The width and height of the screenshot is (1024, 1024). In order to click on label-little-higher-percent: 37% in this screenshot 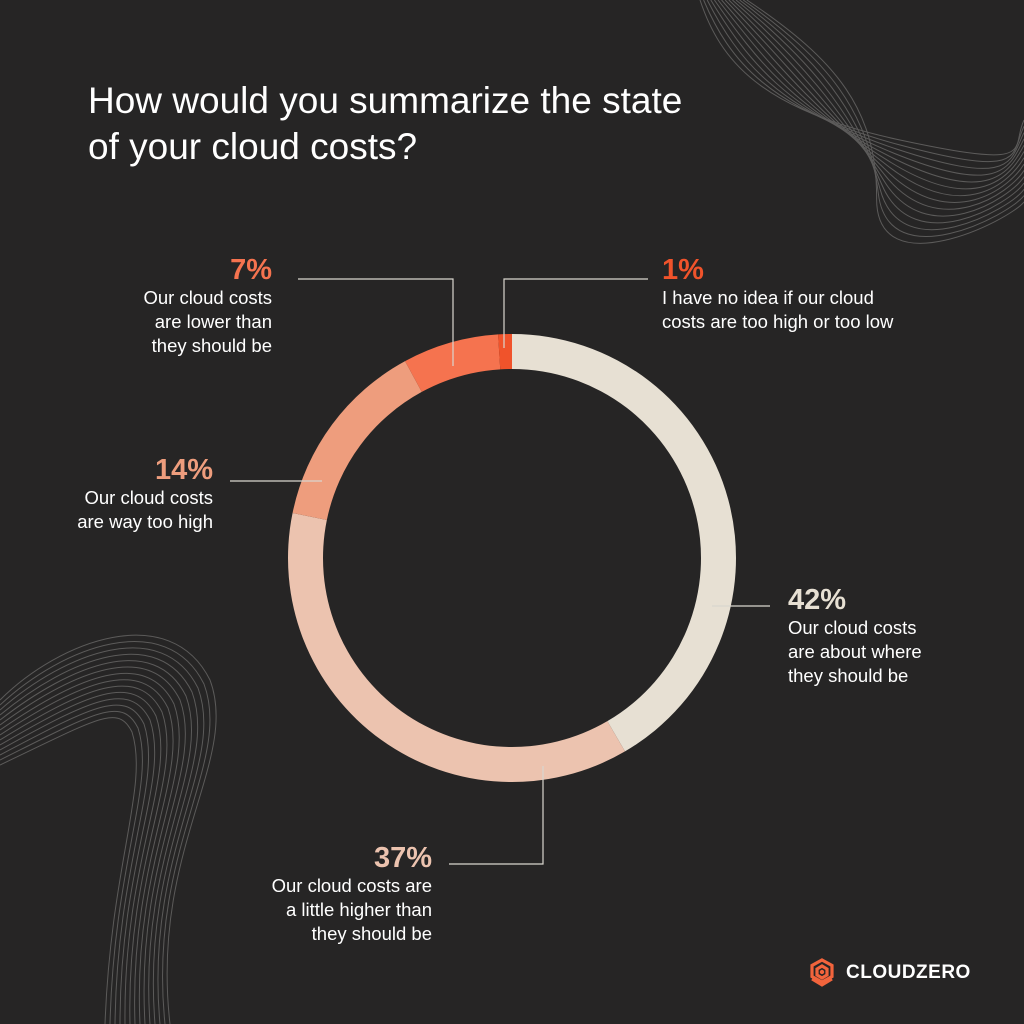, I will do `click(402, 858)`.